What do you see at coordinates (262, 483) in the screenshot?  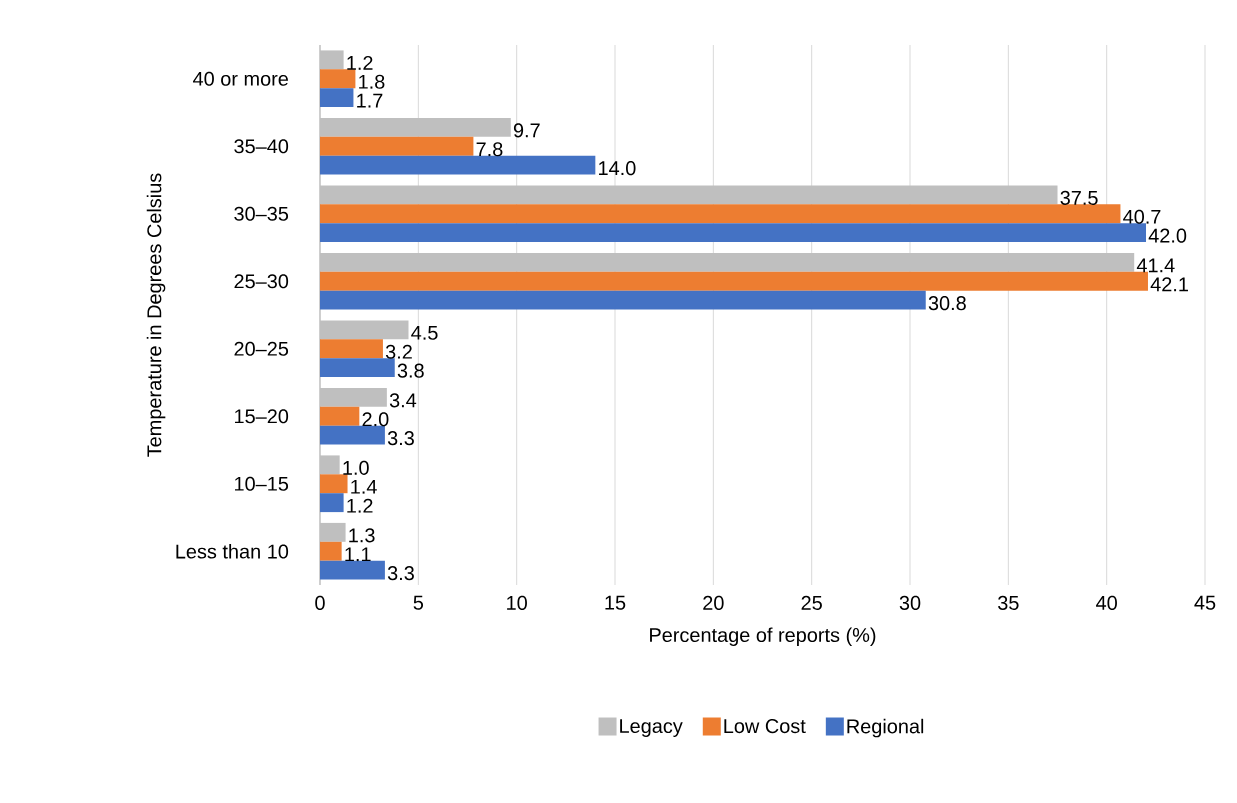 I see `y-tick-label: 10–15` at bounding box center [262, 483].